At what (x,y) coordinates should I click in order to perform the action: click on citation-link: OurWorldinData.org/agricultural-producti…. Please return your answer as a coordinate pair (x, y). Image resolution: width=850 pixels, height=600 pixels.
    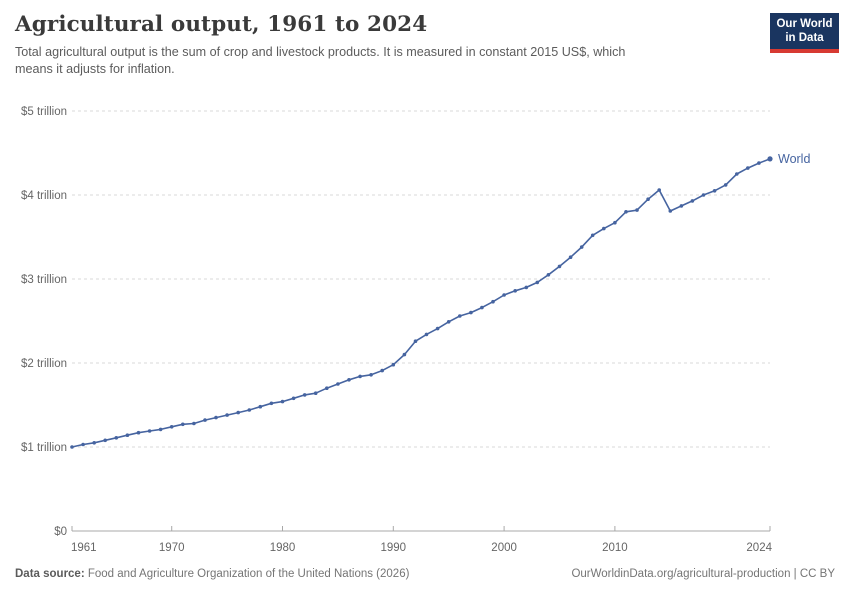
    Looking at the image, I should click on (703, 574).